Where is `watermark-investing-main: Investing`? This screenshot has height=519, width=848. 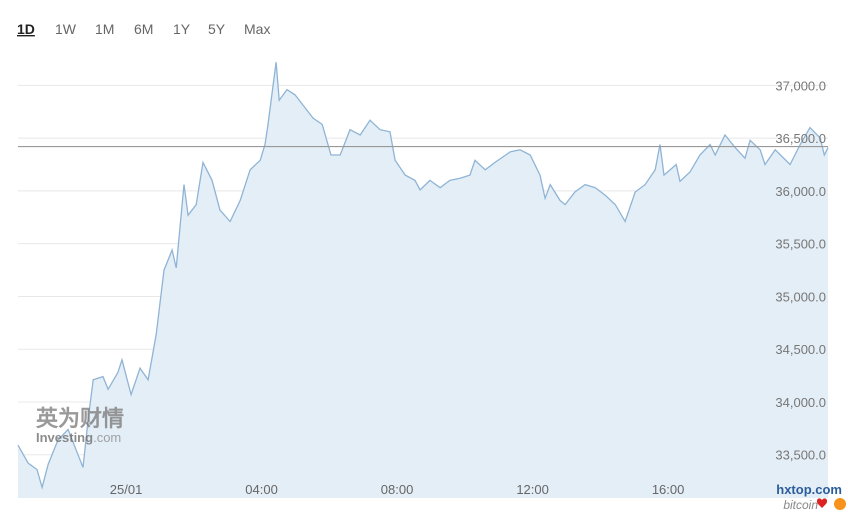 watermark-investing-main: Investing is located at coordinates (64, 437).